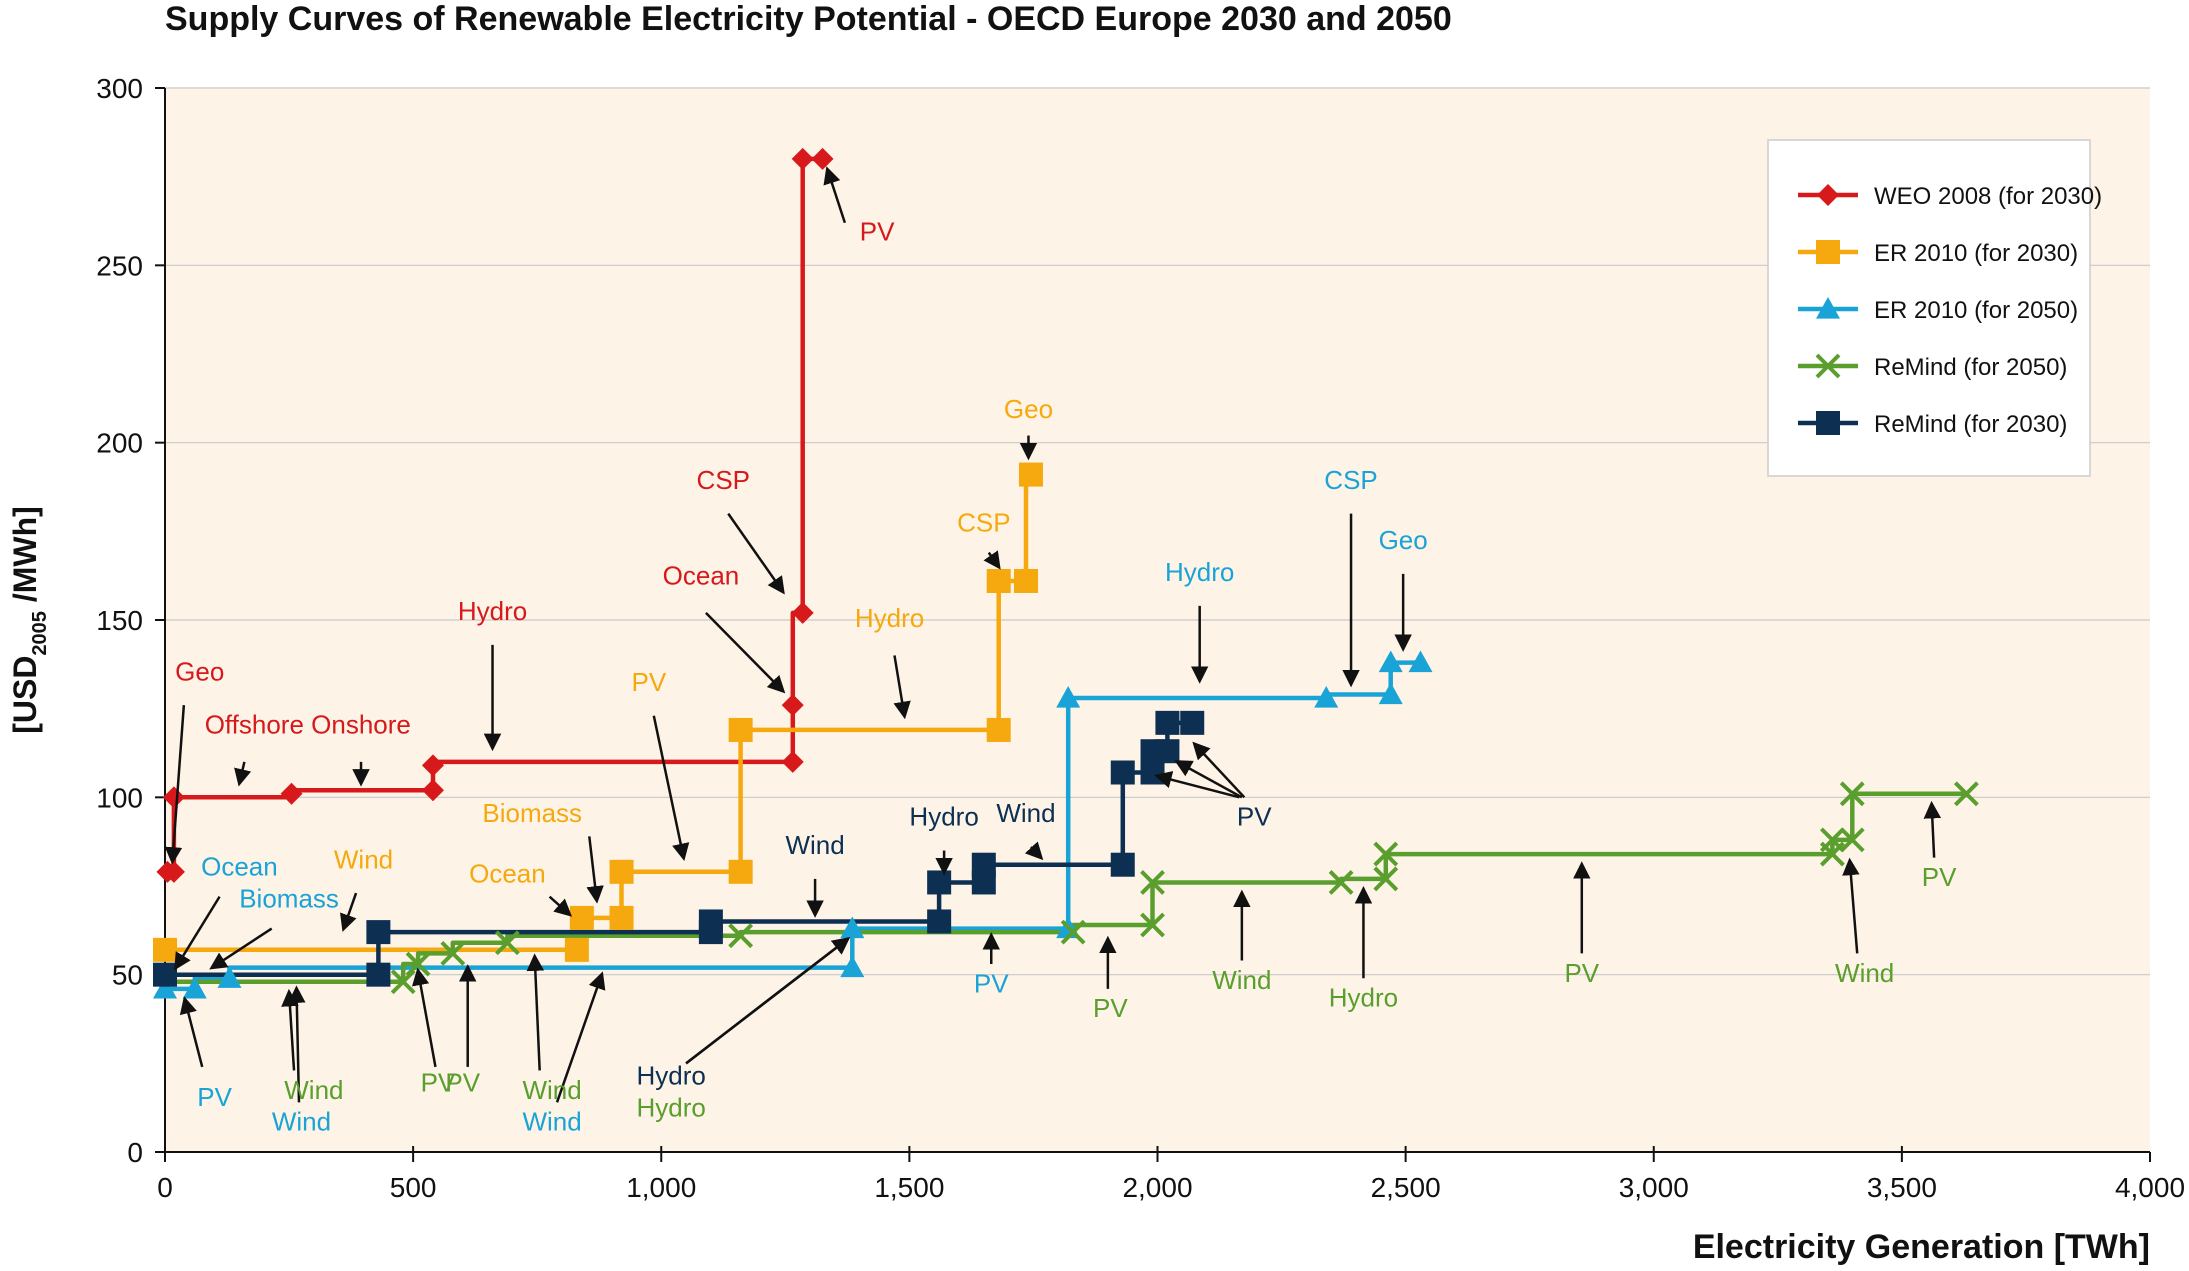 The image size is (2189, 1271). Describe the element at coordinates (119, 443) in the screenshot. I see `y-tick-label-200: 200` at that location.